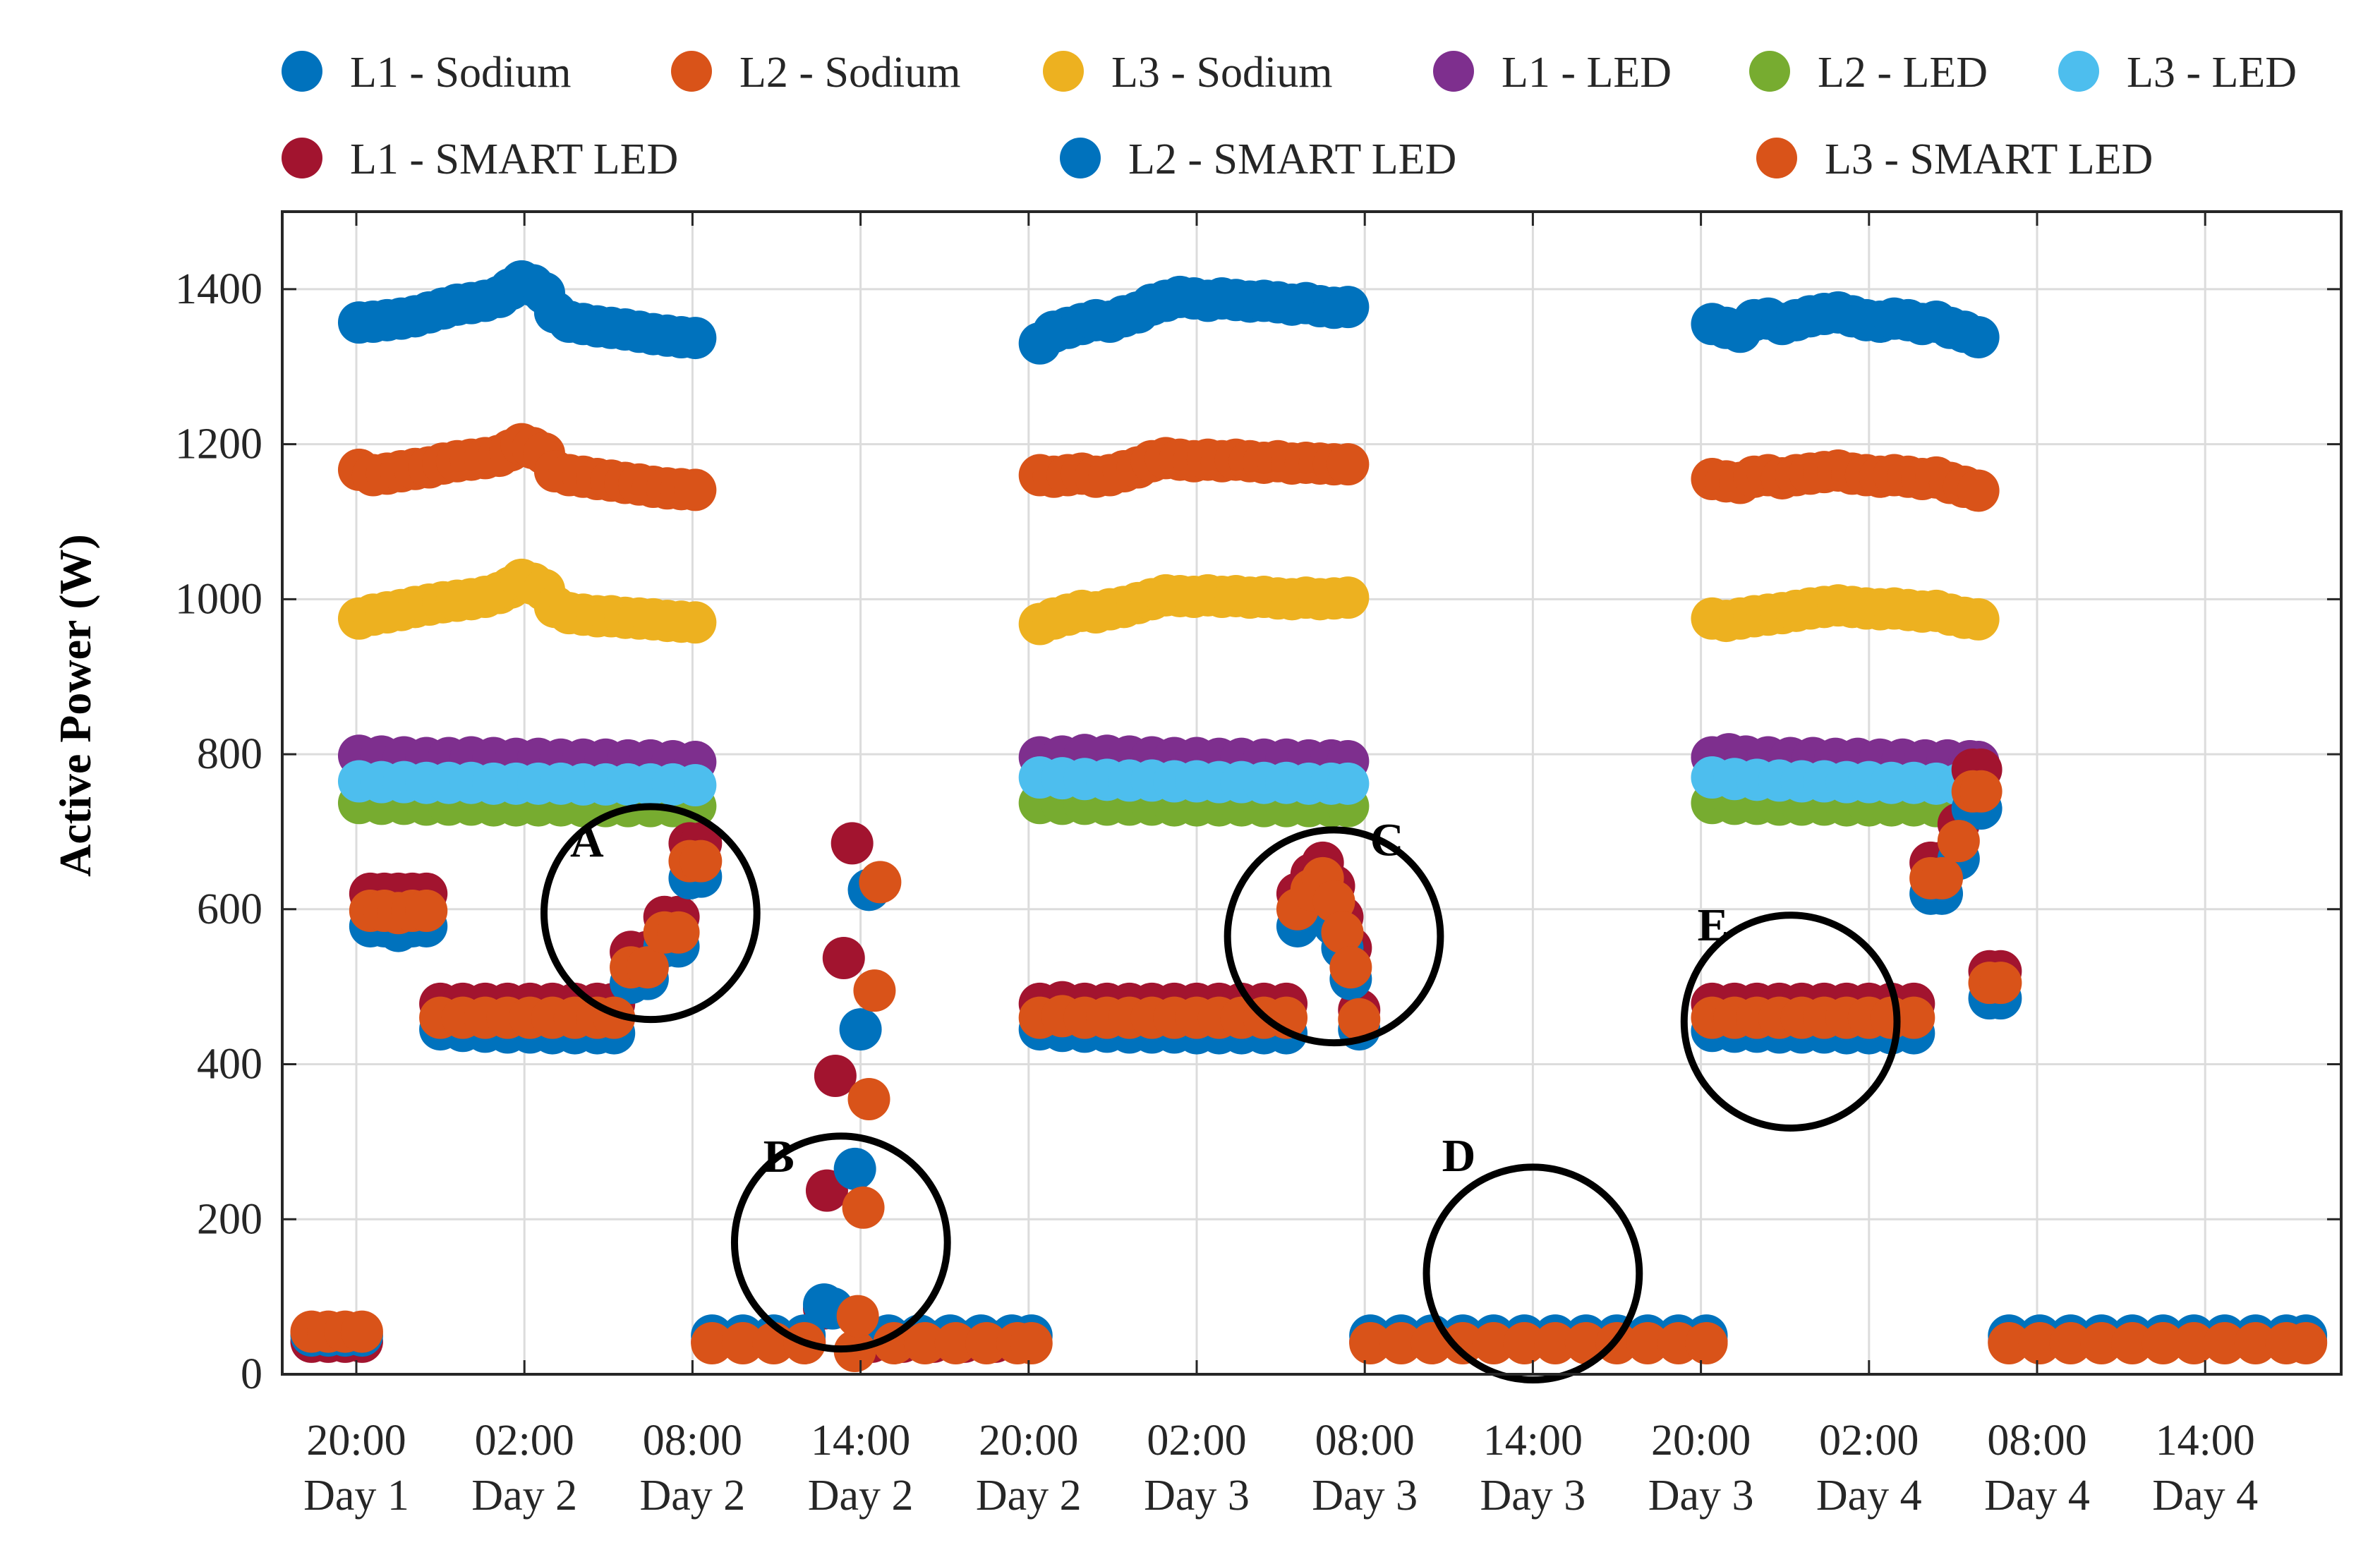 The height and width of the screenshot is (1545, 2380). I want to click on legend-label: L1 - SMART LED, so click(514, 159).